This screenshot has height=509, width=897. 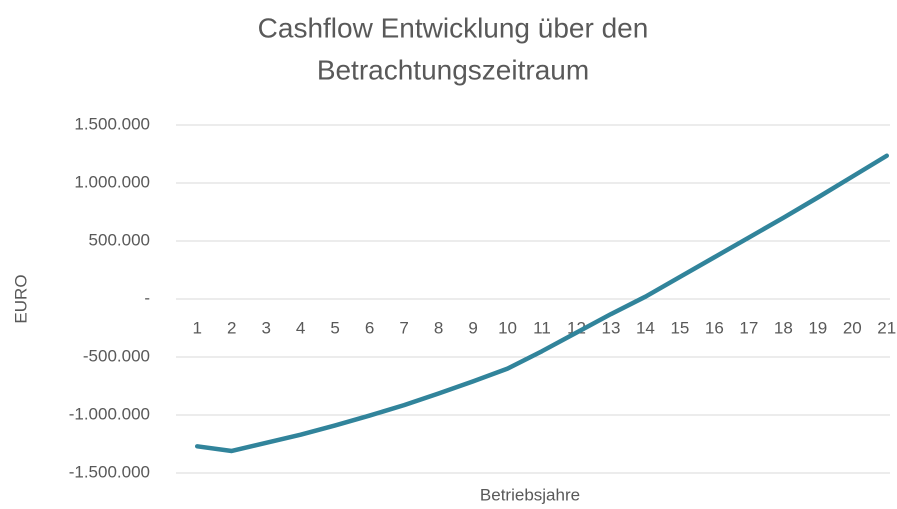 I want to click on x-tick-label: 21, so click(x=886, y=327).